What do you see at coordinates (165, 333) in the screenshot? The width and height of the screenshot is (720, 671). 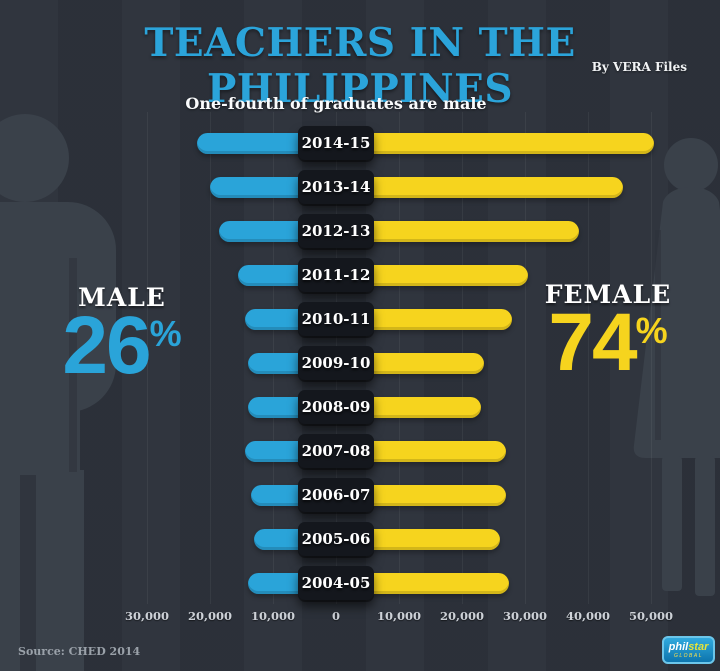 I see `male-percent-sign: %` at bounding box center [165, 333].